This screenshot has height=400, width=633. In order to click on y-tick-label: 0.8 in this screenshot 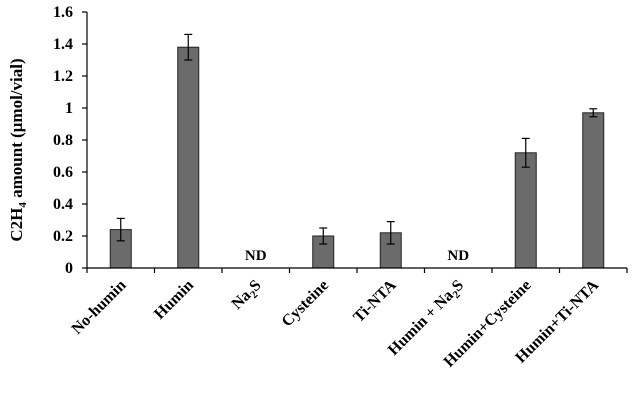, I will do `click(63, 140)`.